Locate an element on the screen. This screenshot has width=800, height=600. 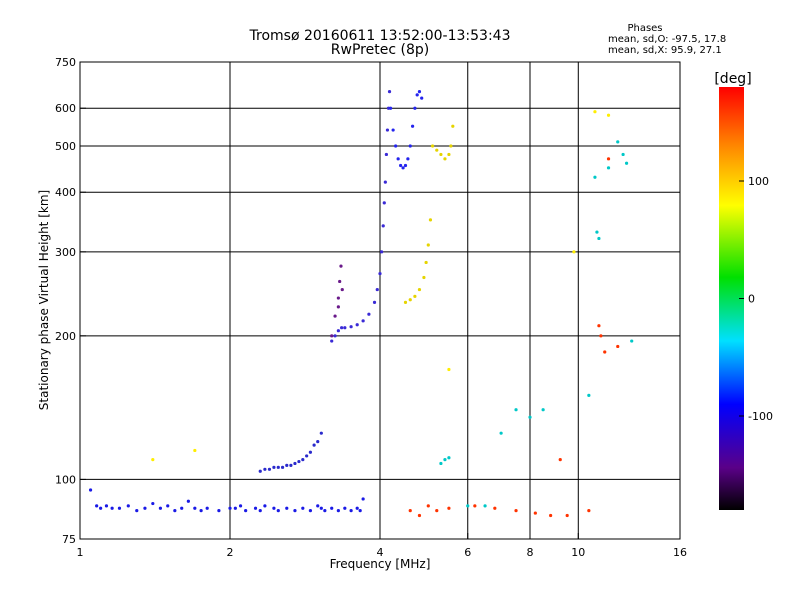
y-tick-label: 750 is located at coordinates (65, 62).